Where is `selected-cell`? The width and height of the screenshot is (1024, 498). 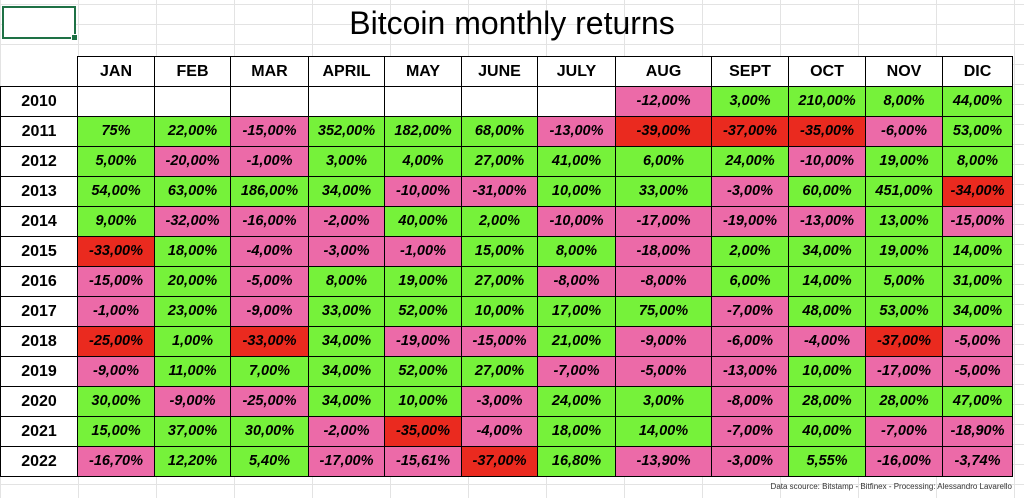 selected-cell is located at coordinates (40, 23).